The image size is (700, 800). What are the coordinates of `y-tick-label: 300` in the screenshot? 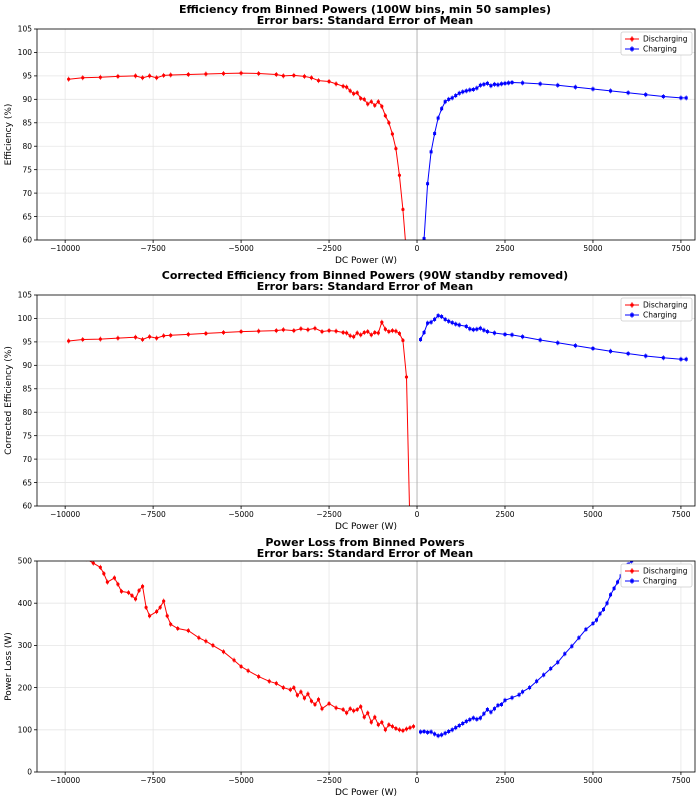 It's located at (25, 645).